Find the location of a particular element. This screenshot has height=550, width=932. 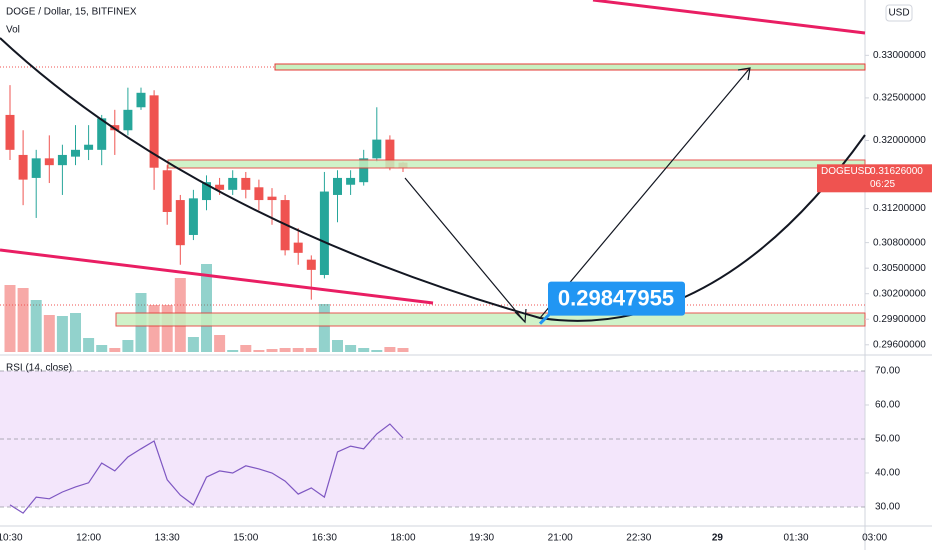

x-tick-label: 16:30 is located at coordinates (324, 538).